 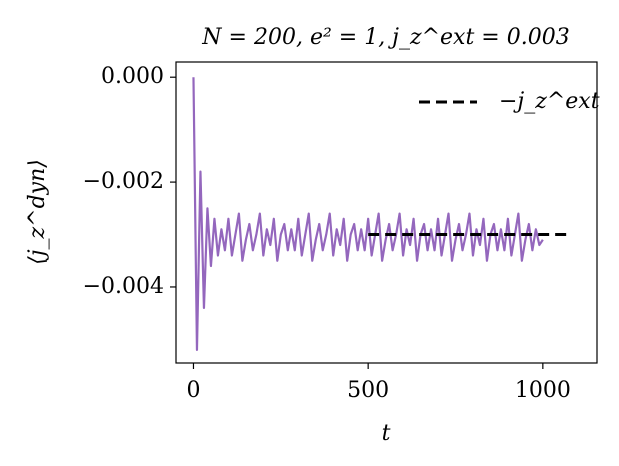 I want to click on x-tick-label: 1000, so click(x=543, y=390).